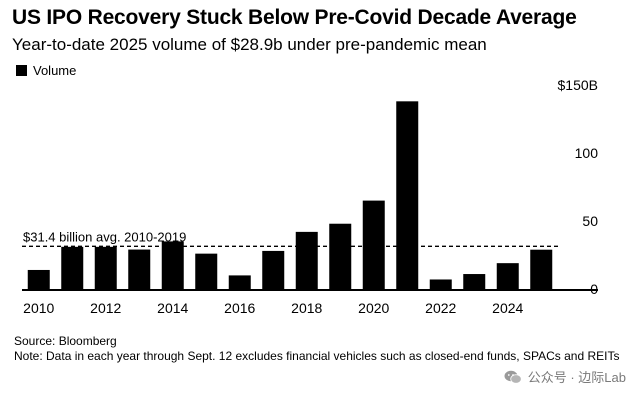  Describe the element at coordinates (105, 267) in the screenshot. I see `bar-2012` at that location.